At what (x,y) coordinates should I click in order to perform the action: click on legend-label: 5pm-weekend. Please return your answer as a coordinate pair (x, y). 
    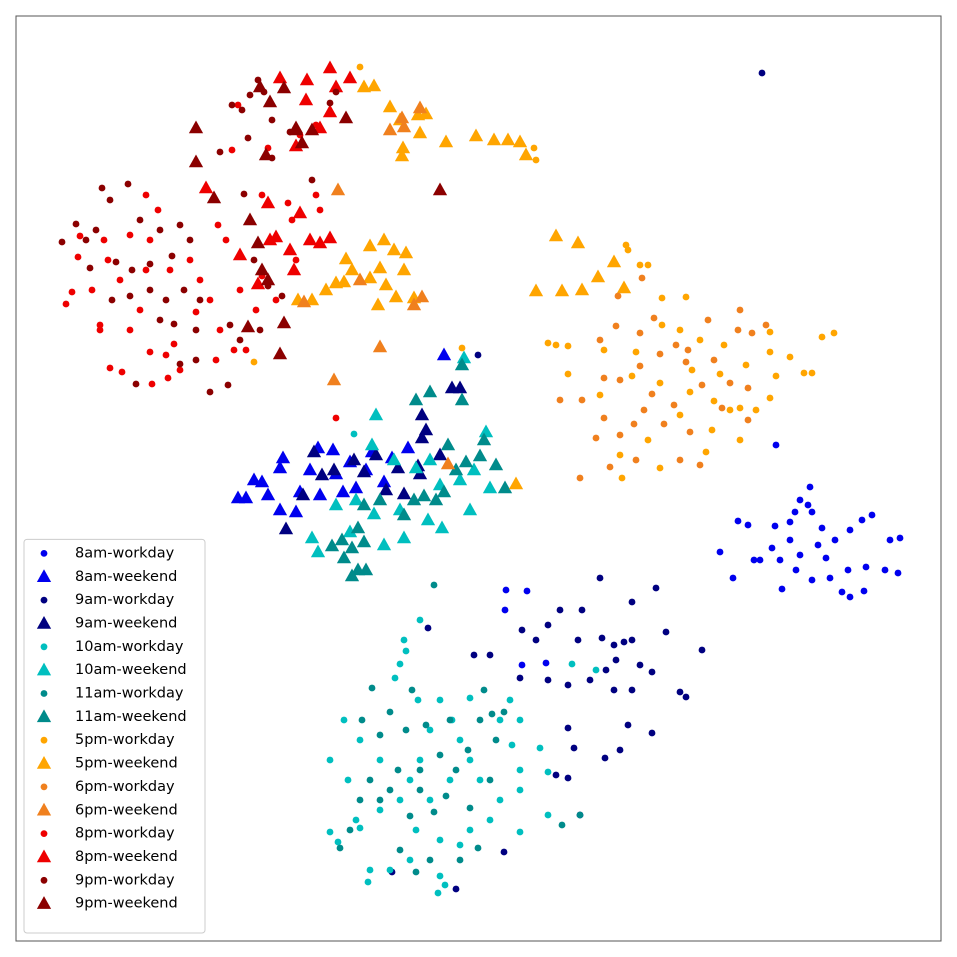
    Looking at the image, I should click on (126, 764).